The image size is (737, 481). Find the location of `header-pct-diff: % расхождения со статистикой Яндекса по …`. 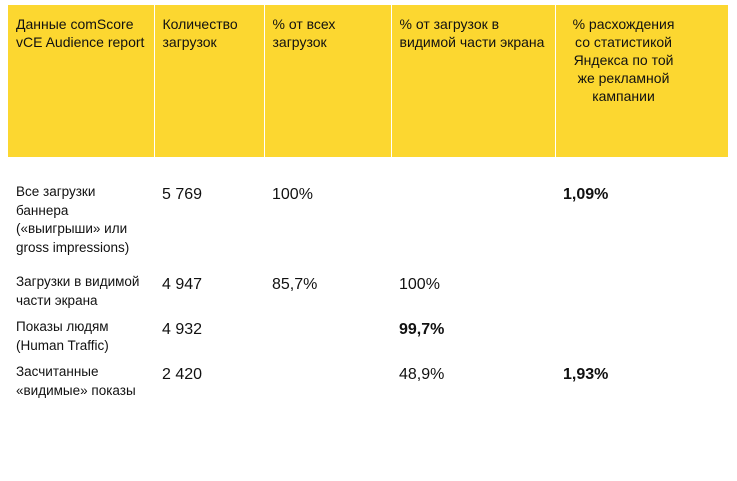

header-pct-diff: % расхождения со статистикой Яндекса по … is located at coordinates (641, 81).